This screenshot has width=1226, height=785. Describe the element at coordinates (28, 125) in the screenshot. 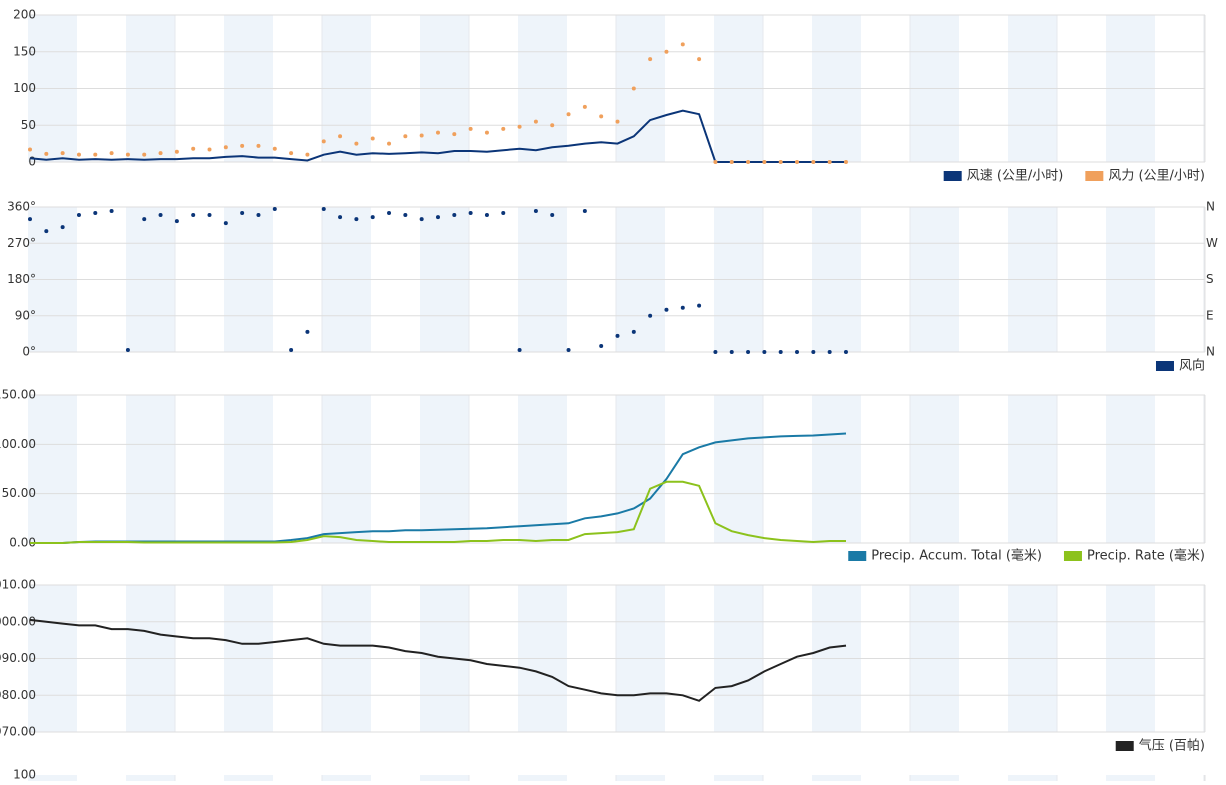

I see `y-tick-label: 50` at that location.